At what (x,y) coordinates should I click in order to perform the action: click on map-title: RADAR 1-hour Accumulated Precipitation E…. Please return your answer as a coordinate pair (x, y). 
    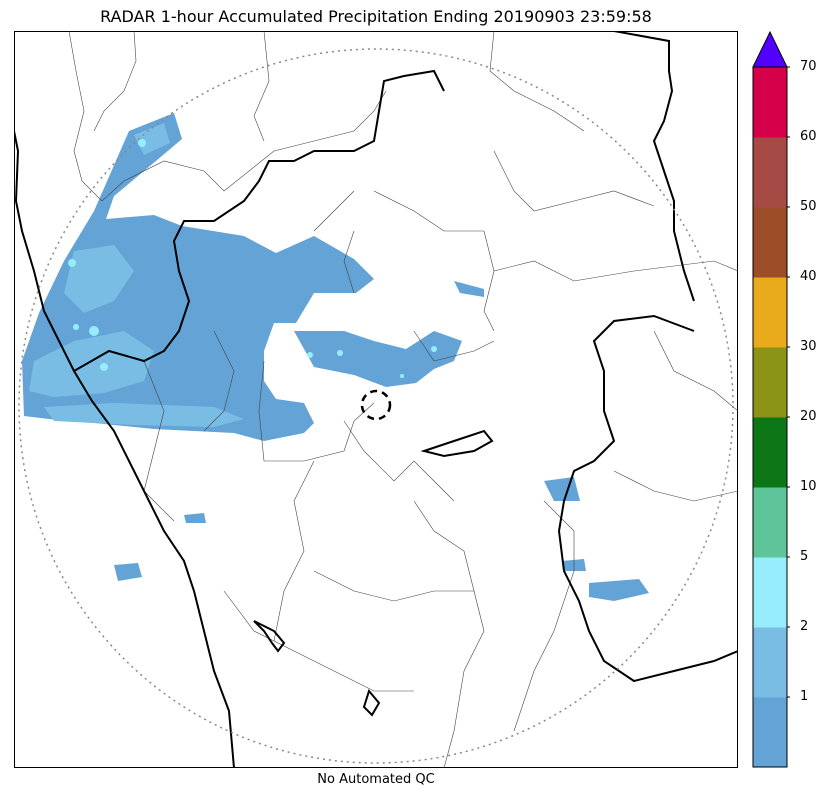
    Looking at the image, I should click on (376, 16).